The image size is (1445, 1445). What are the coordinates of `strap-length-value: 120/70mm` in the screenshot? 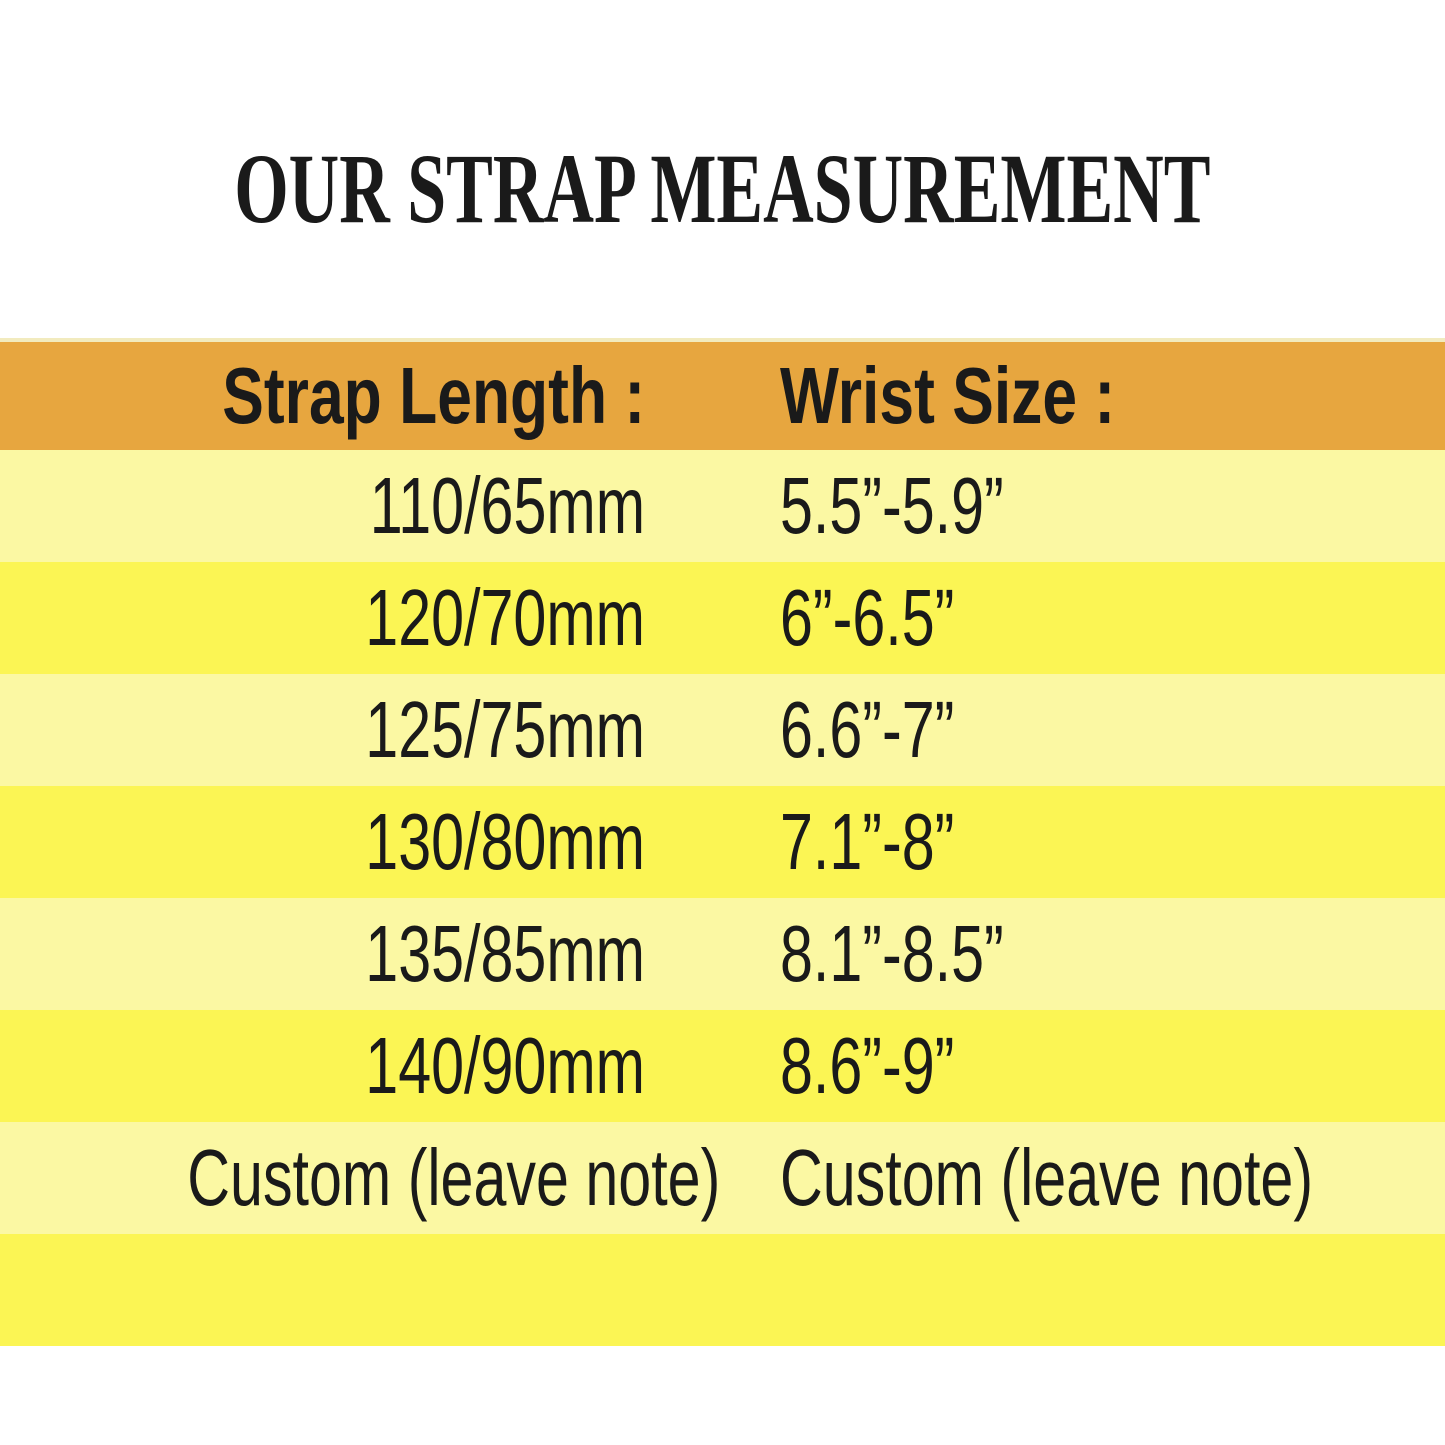 It's located at (505, 617).